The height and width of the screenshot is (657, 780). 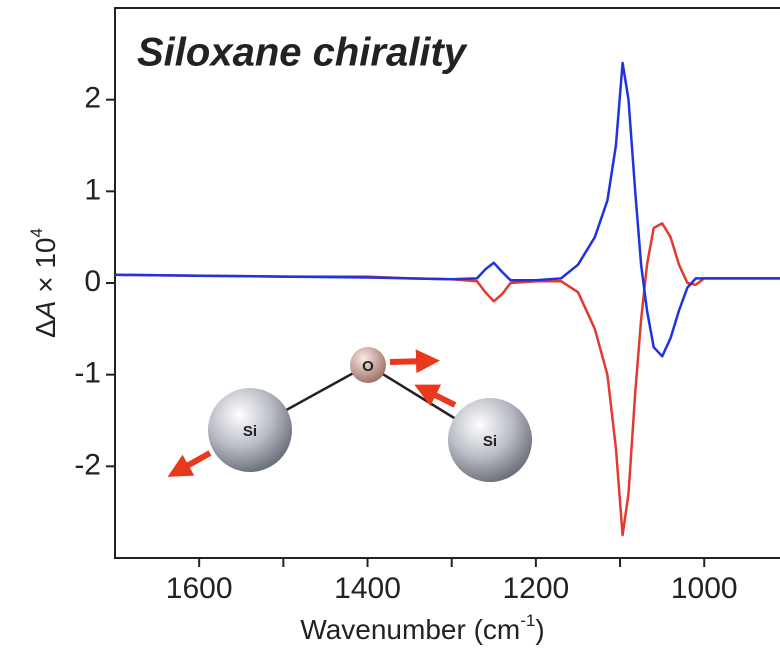 I want to click on y-axis-label-part: 4, so click(x=36, y=232).